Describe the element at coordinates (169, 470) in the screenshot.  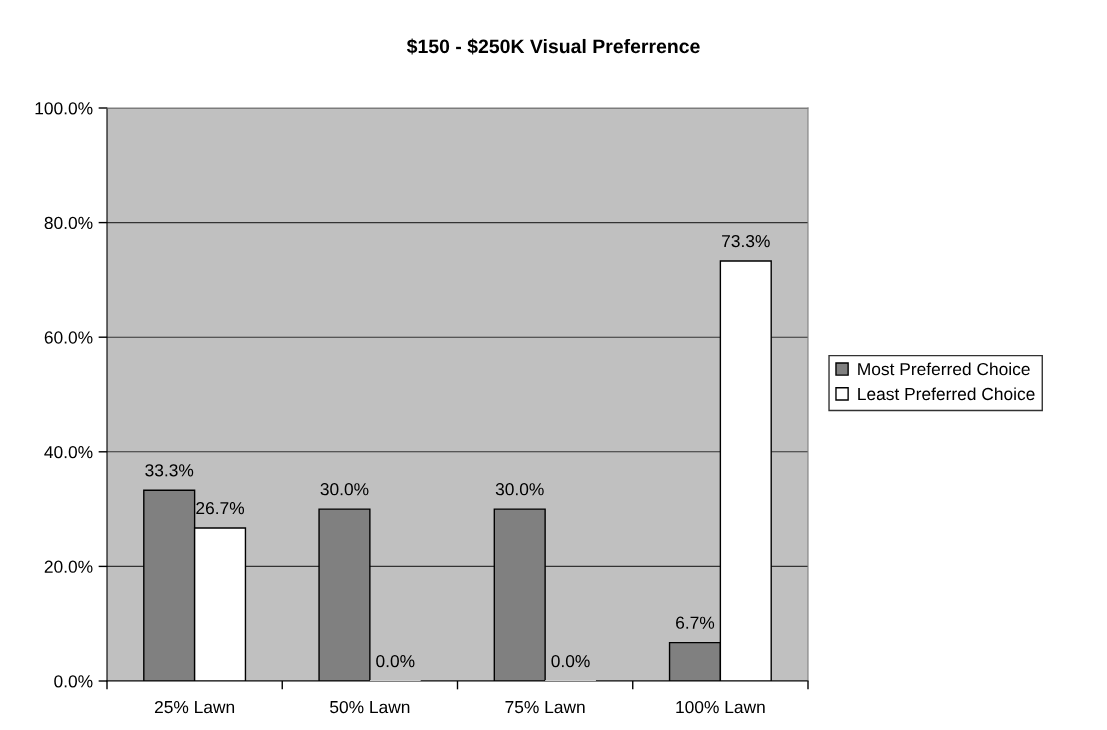
I see `data-label: 33.3%` at that location.